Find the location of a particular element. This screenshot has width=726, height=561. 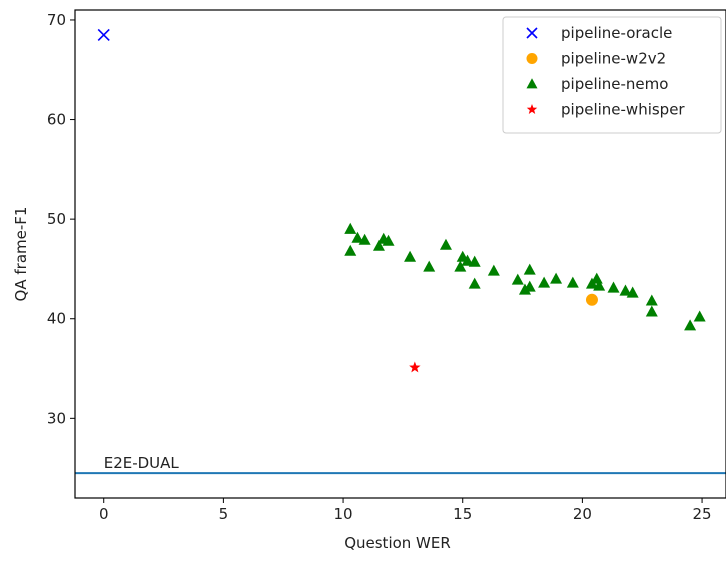

x-tick-label: 25 is located at coordinates (702, 514).